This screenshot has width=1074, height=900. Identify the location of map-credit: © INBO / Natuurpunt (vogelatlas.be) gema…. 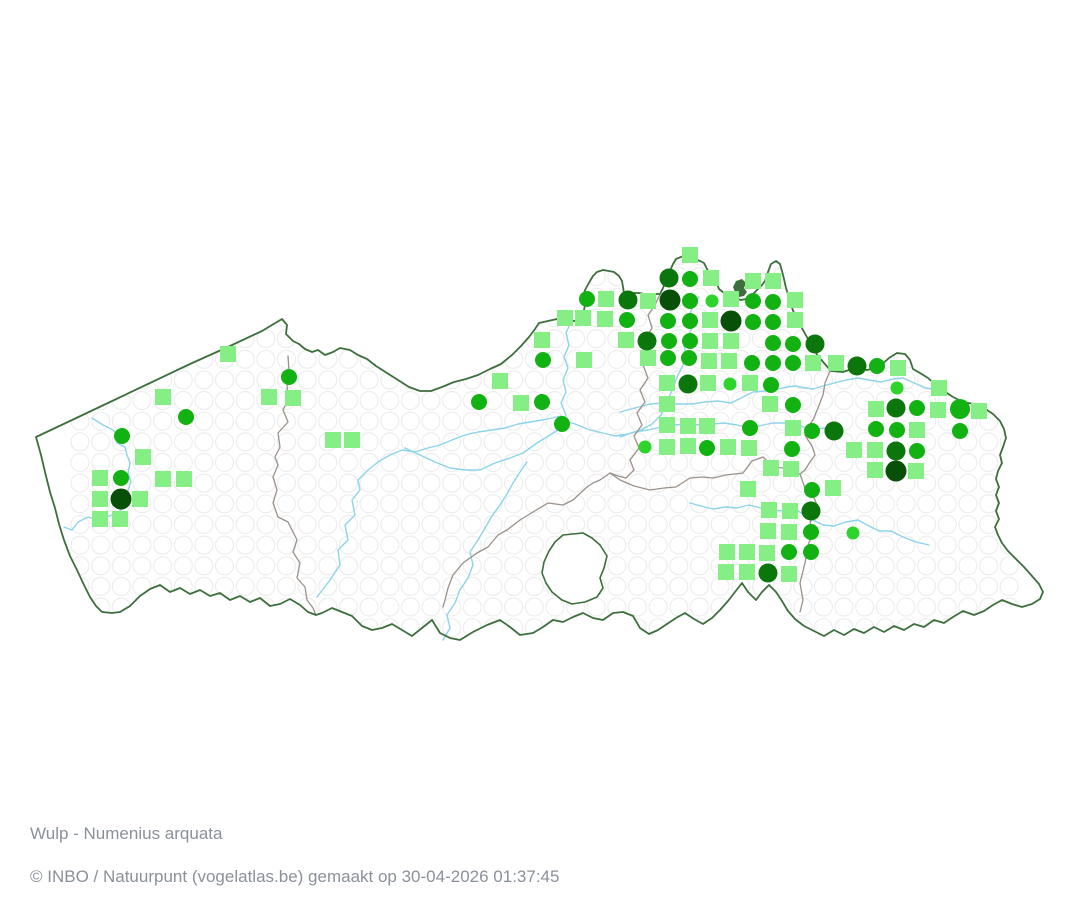
(295, 876).